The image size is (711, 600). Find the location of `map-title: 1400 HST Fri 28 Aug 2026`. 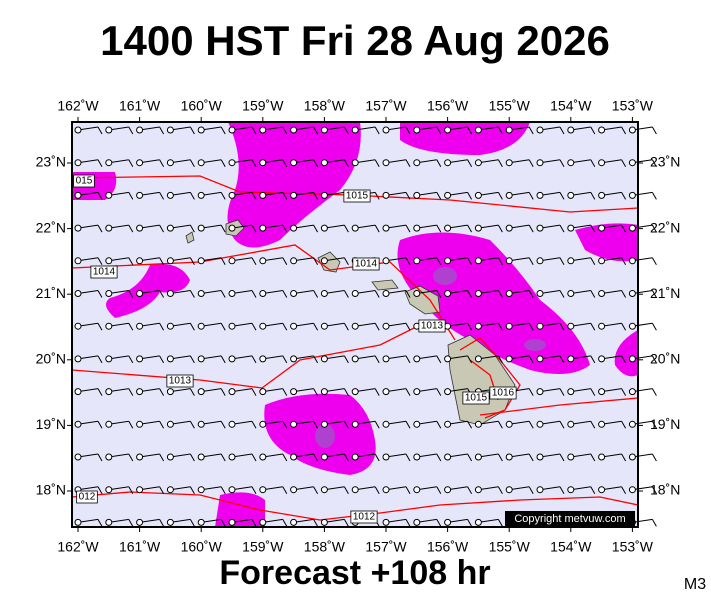

map-title: 1400 HST Fri 28 Aug 2026 is located at coordinates (355, 40).